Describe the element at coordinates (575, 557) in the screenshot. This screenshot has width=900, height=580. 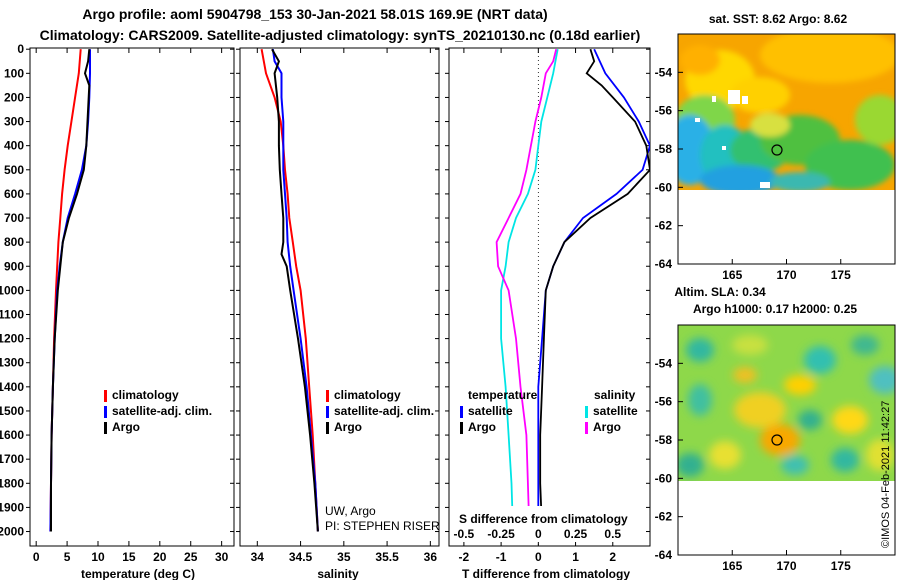
I see `x-tick-label: 1` at that location.